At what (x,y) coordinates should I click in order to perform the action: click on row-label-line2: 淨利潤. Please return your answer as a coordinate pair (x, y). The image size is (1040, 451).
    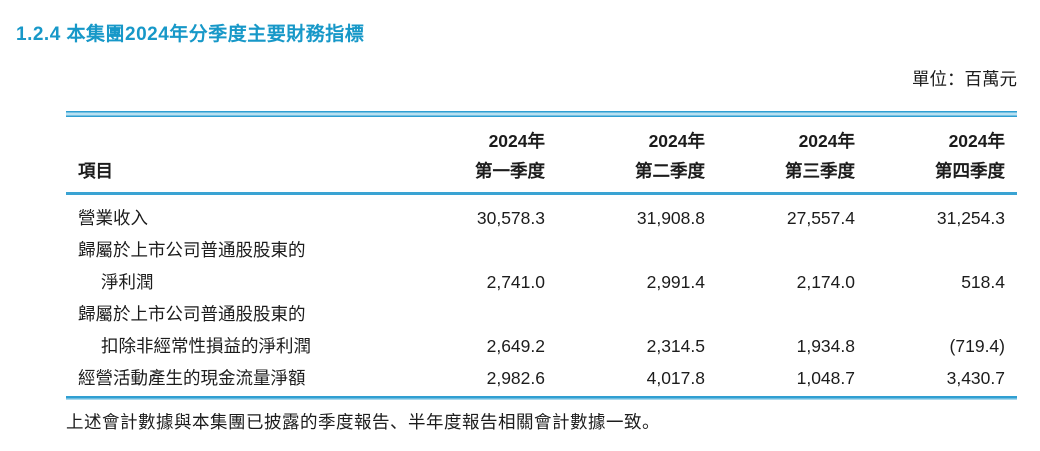
    Looking at the image, I should click on (127, 282).